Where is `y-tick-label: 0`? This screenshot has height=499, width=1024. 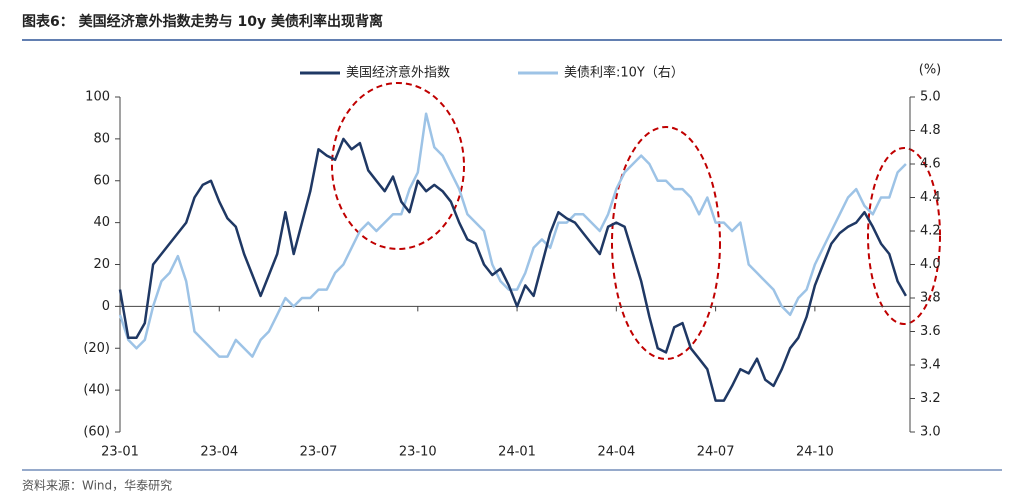 y-tick-label: 0 is located at coordinates (106, 306).